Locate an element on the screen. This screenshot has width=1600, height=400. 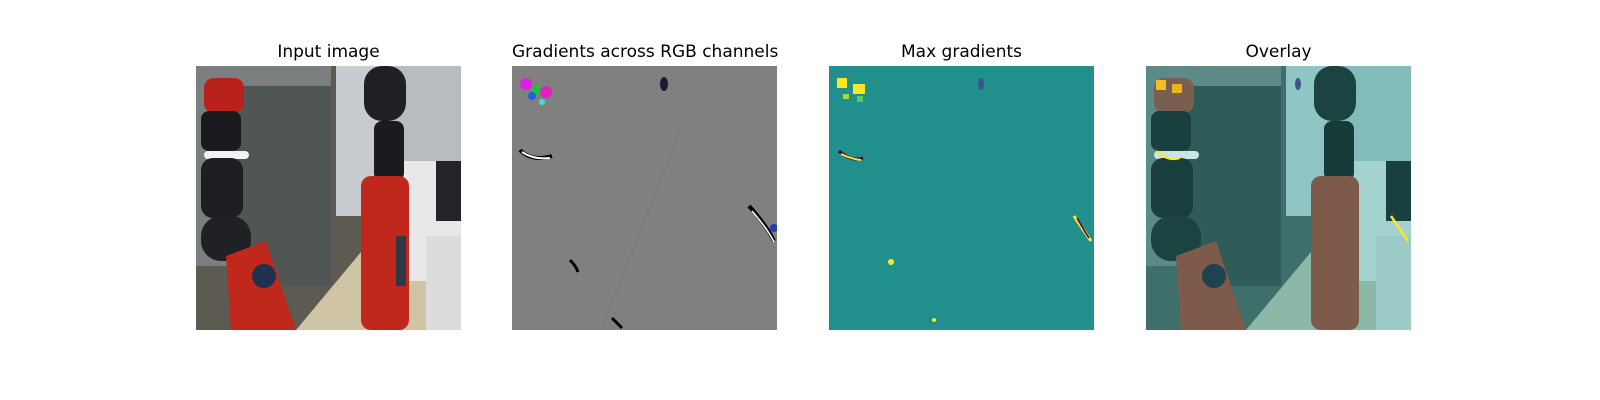
panel-title: Gradients across RGB channels is located at coordinates (645, 52).